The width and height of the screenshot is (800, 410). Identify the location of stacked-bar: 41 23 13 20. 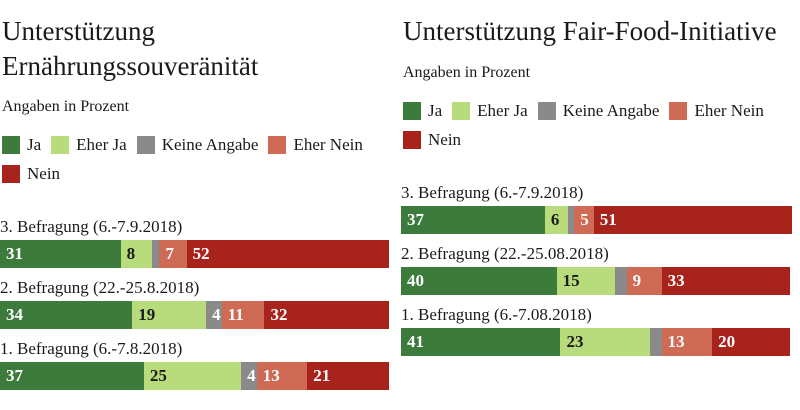
(595, 341).